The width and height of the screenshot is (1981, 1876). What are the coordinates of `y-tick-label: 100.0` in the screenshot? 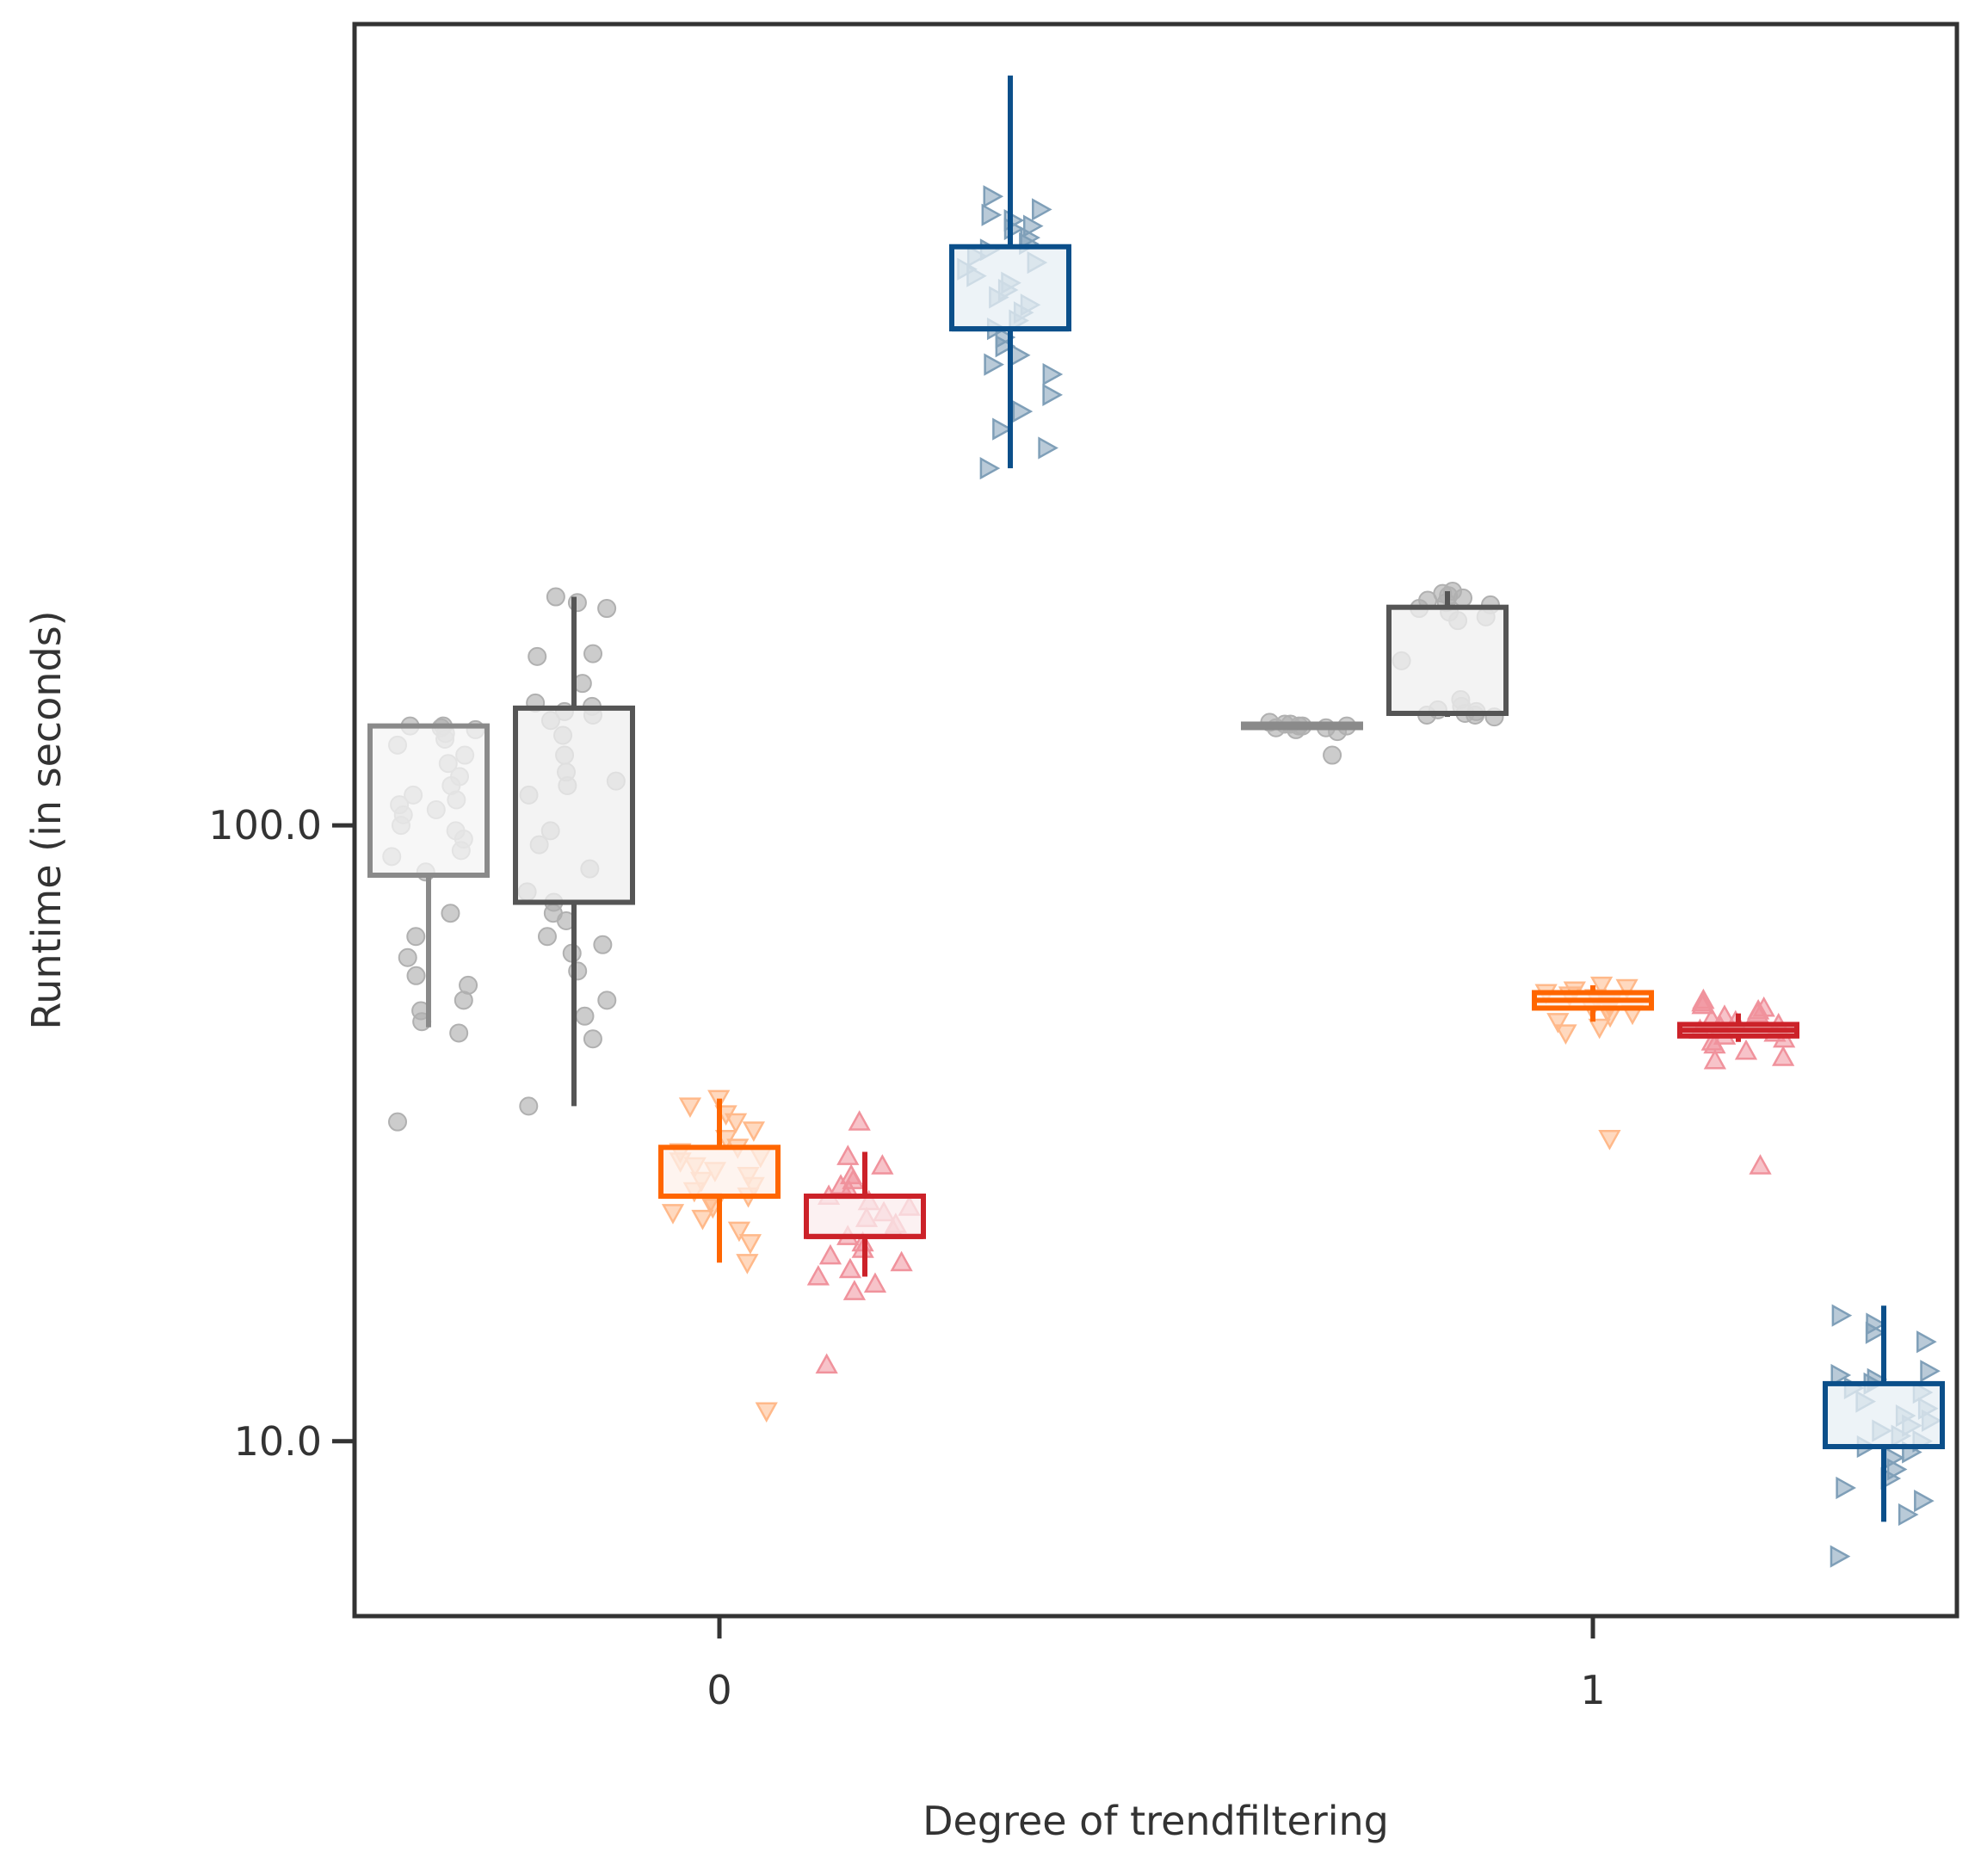 It's located at (265, 825).